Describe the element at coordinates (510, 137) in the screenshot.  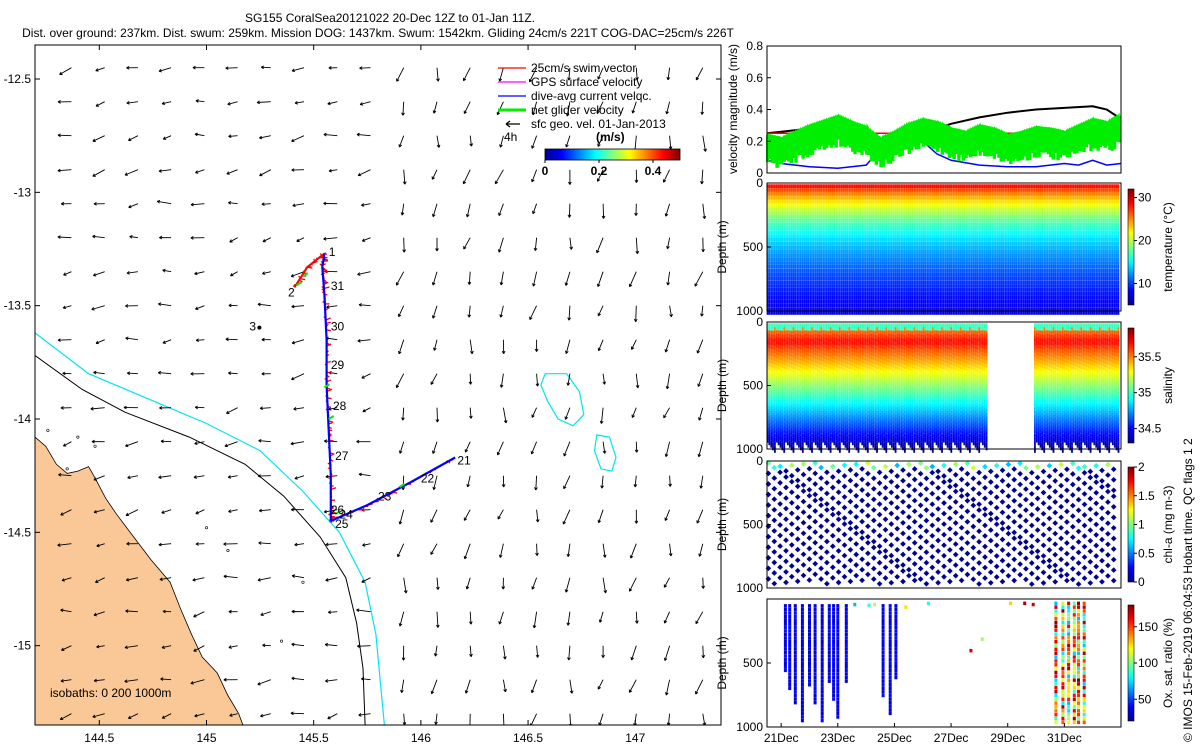
I see `colorbar-annotation: 4h` at that location.